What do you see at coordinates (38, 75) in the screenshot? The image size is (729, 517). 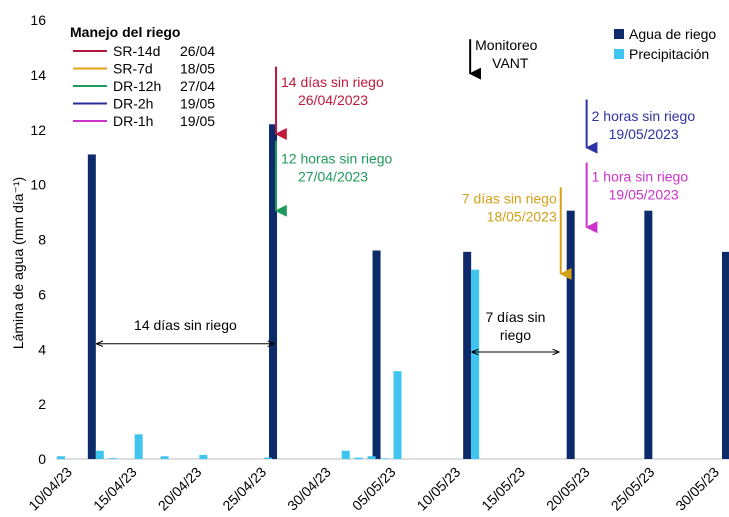 I see `y-tick-label: 14` at bounding box center [38, 75].